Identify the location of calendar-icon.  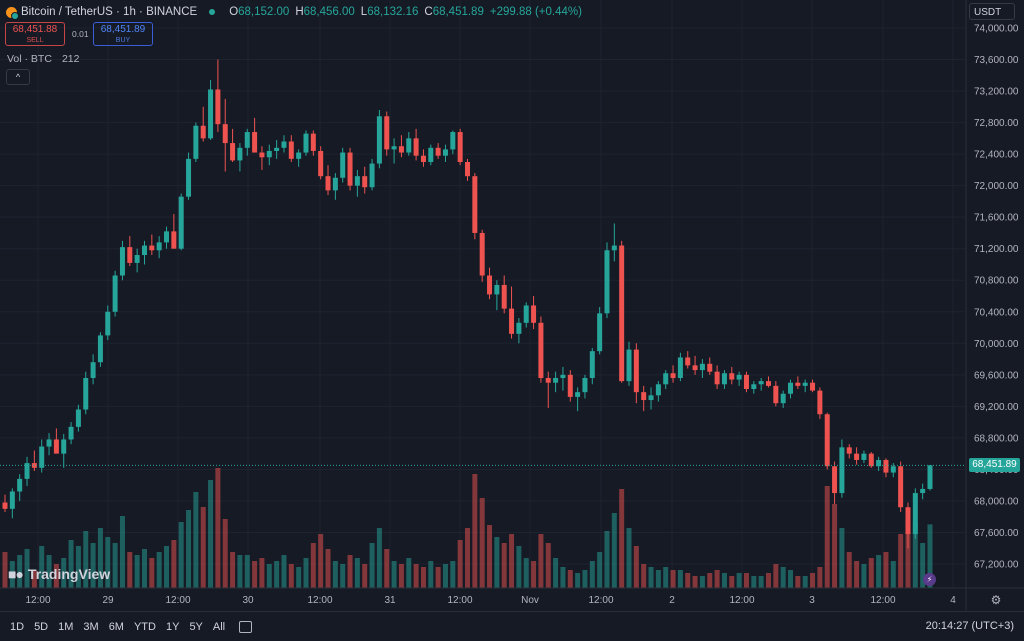
(246, 626).